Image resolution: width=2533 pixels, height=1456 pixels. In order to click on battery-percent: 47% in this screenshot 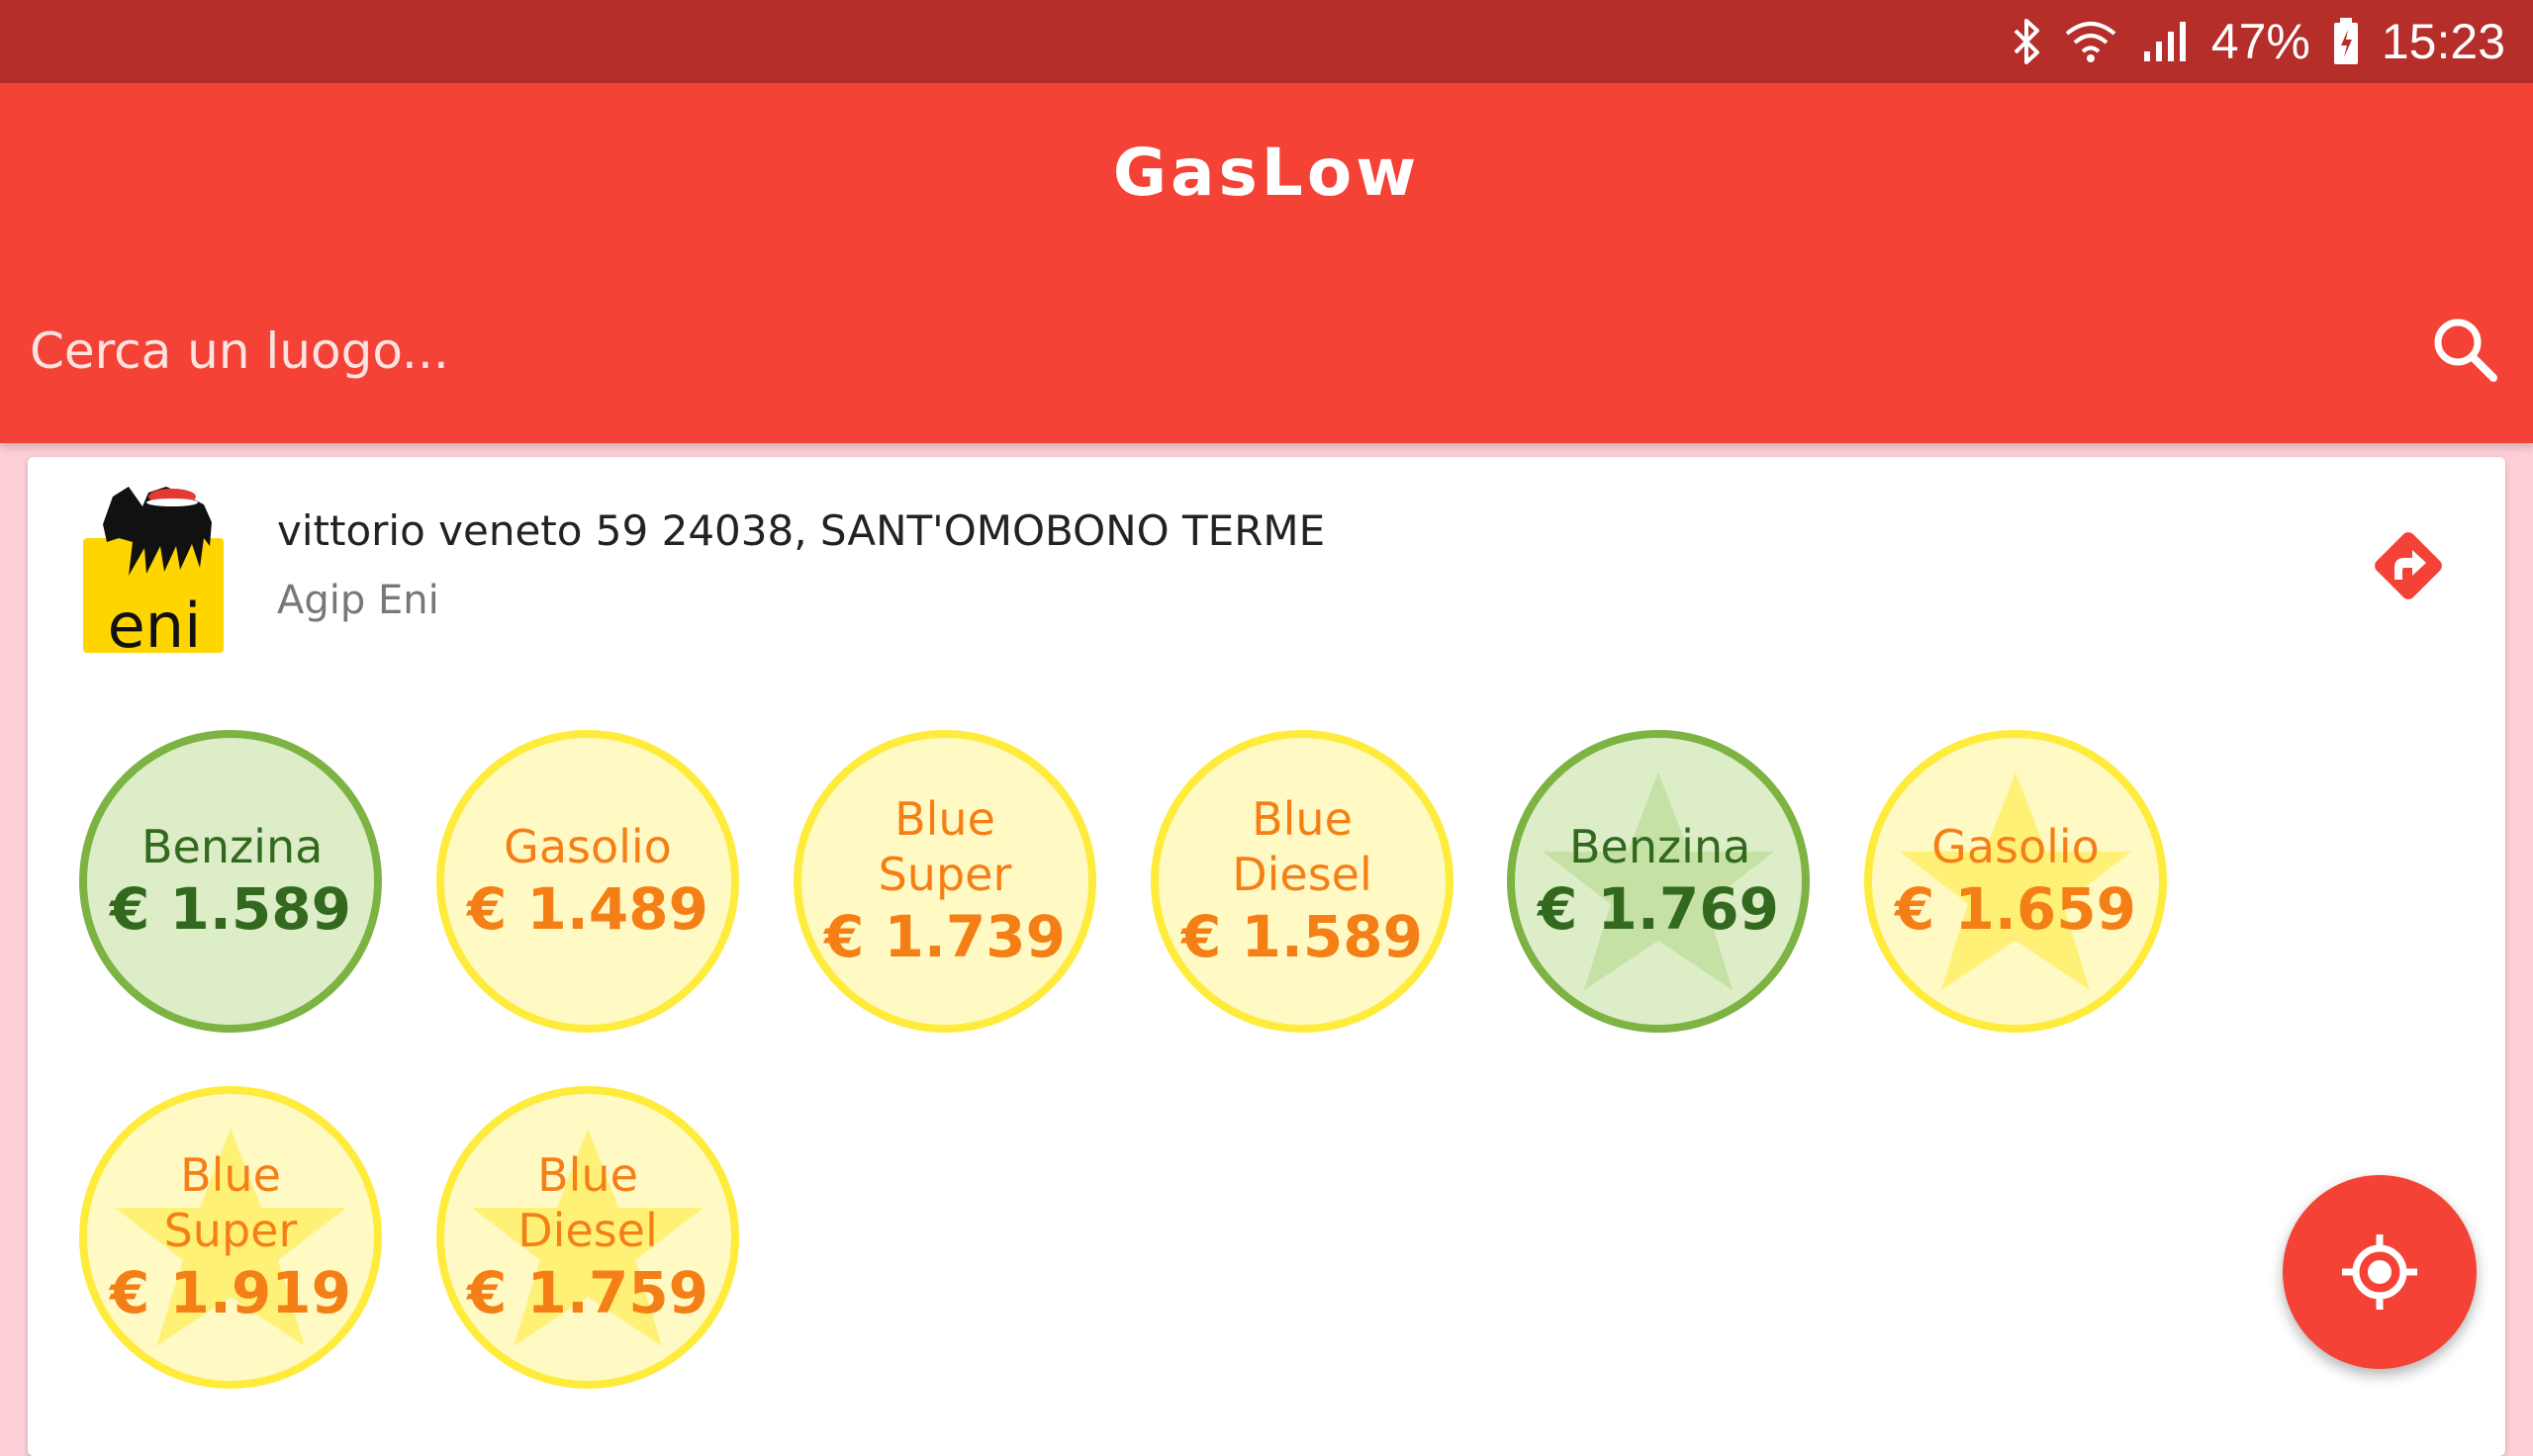, I will do `click(2260, 41)`.